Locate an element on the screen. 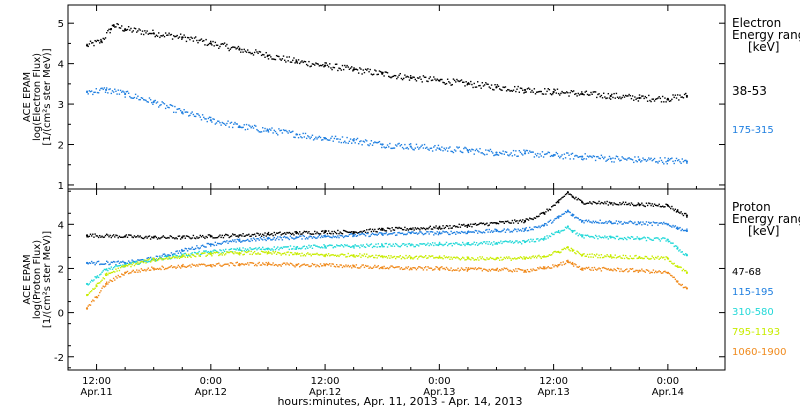 The image size is (800, 410). x-tick-label-date: Apr.11 is located at coordinates (96, 392).